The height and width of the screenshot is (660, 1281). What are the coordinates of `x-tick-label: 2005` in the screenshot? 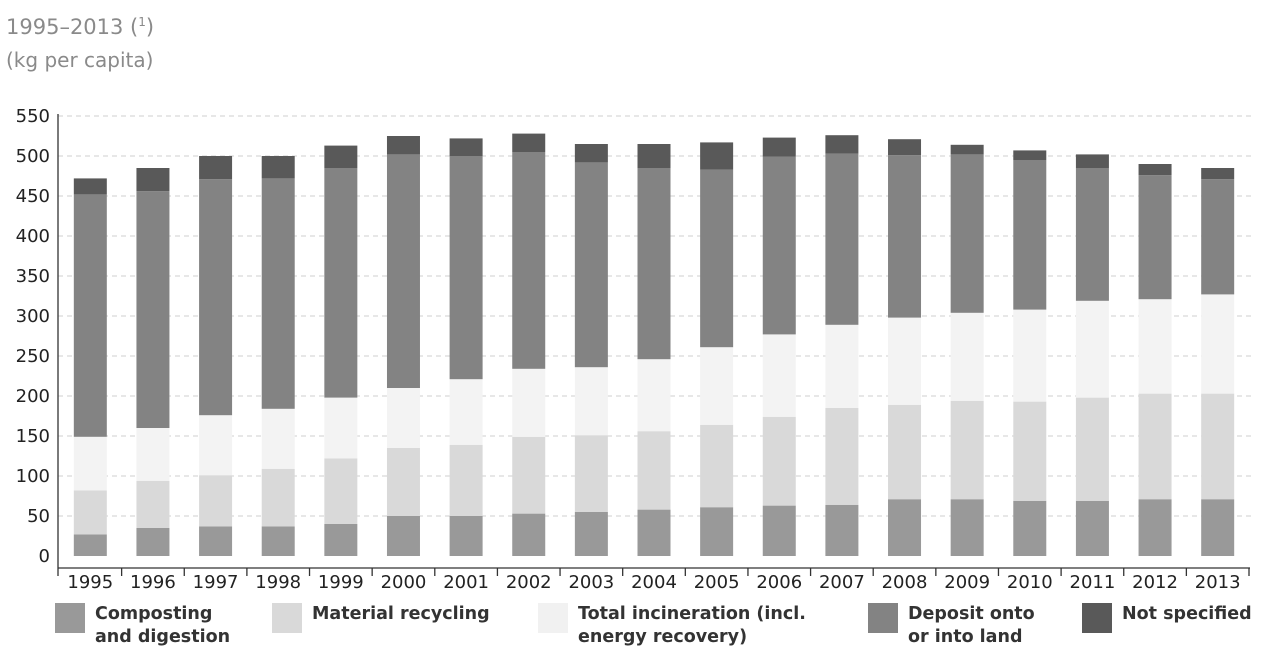 It's located at (717, 582).